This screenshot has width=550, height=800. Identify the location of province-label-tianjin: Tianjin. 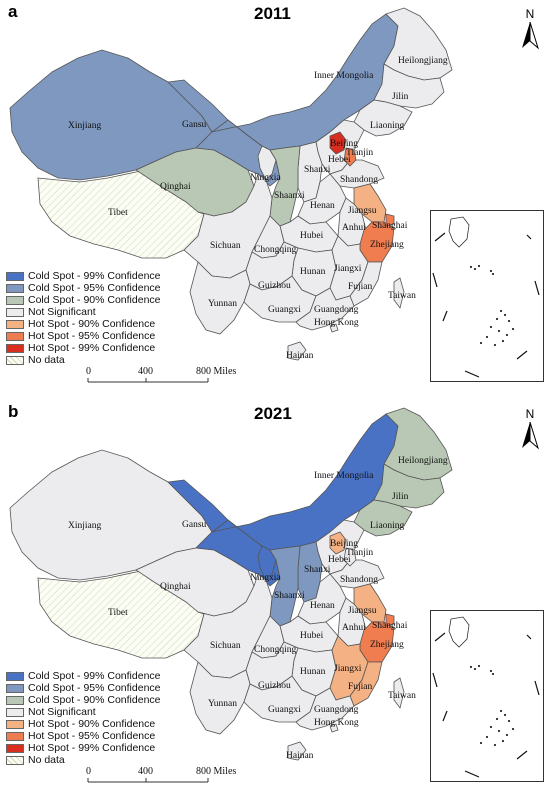
(359, 153).